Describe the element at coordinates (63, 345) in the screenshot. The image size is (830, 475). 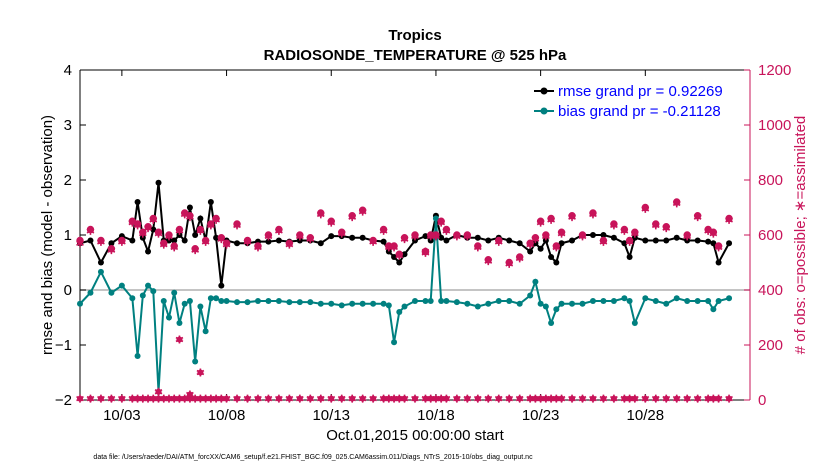
I see `y-tick-label: −1` at that location.